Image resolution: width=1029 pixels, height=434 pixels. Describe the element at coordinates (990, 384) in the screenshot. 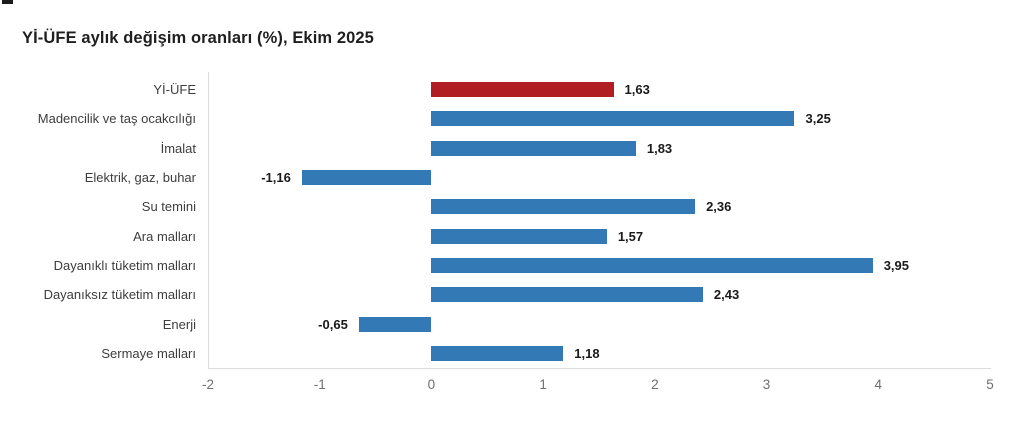

I see `x-tick-label: 5` at that location.